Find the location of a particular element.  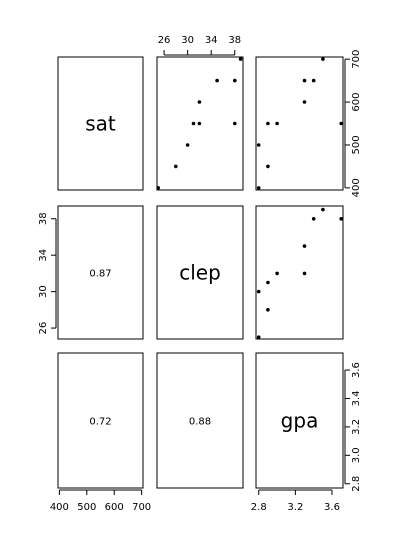

tick-label-right-gpa: 2.8 is located at coordinates (356, 484).